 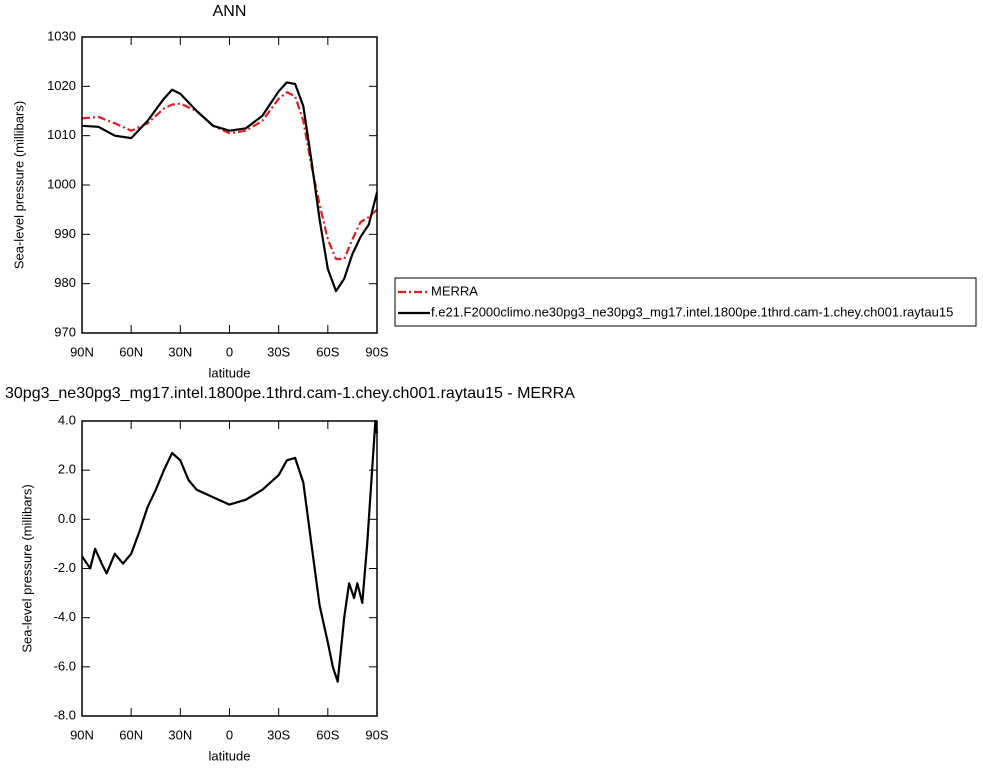 What do you see at coordinates (61, 183) in the screenshot?
I see `y-tick-label: 1000` at bounding box center [61, 183].